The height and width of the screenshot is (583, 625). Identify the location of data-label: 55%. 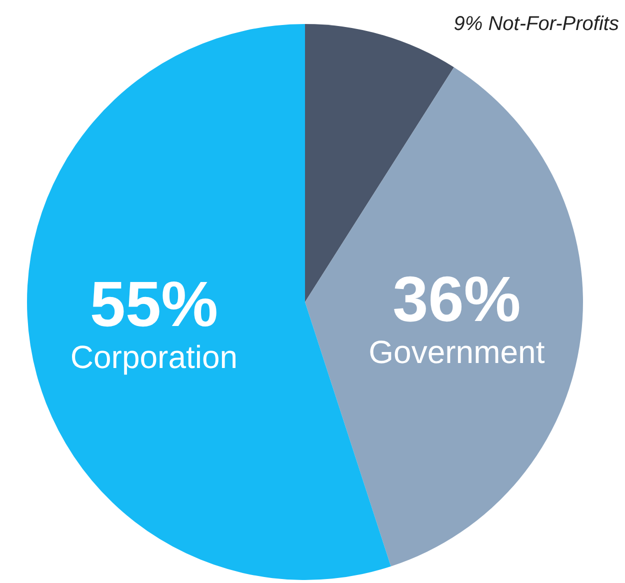
(154, 304).